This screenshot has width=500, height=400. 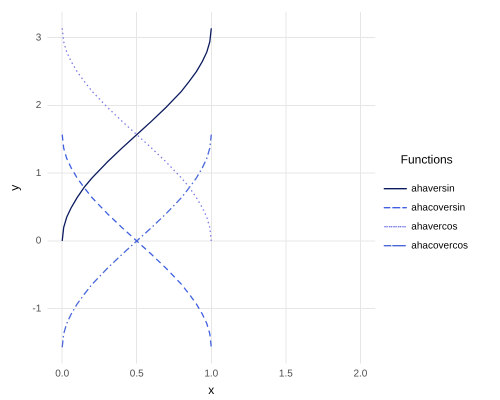 What do you see at coordinates (211, 374) in the screenshot?
I see `x-tick-label: 1.0` at bounding box center [211, 374].